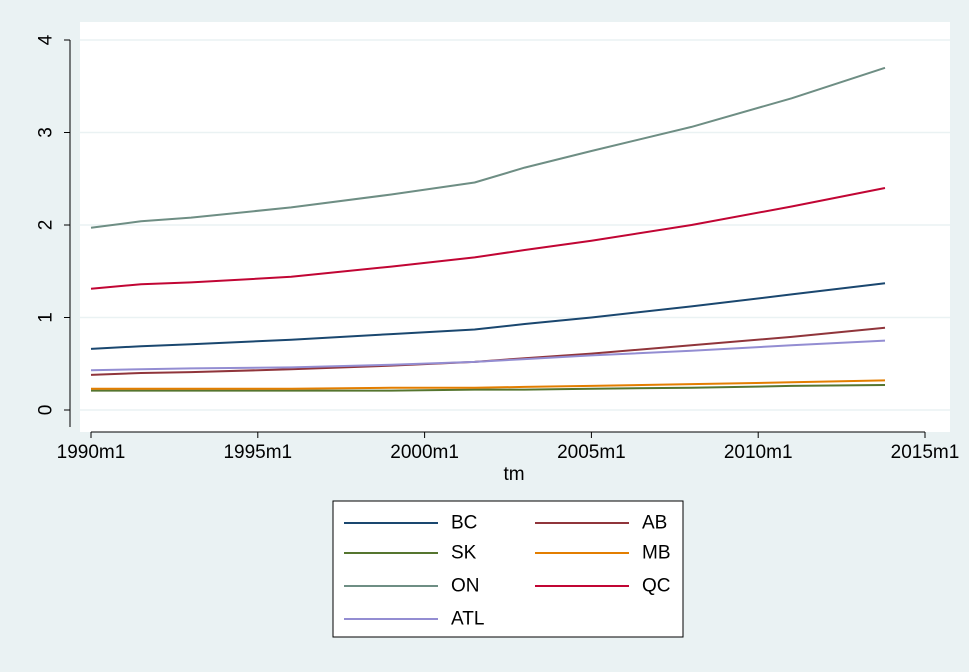 The height and width of the screenshot is (672, 969). I want to click on legend-label-mb: MB, so click(656, 553).